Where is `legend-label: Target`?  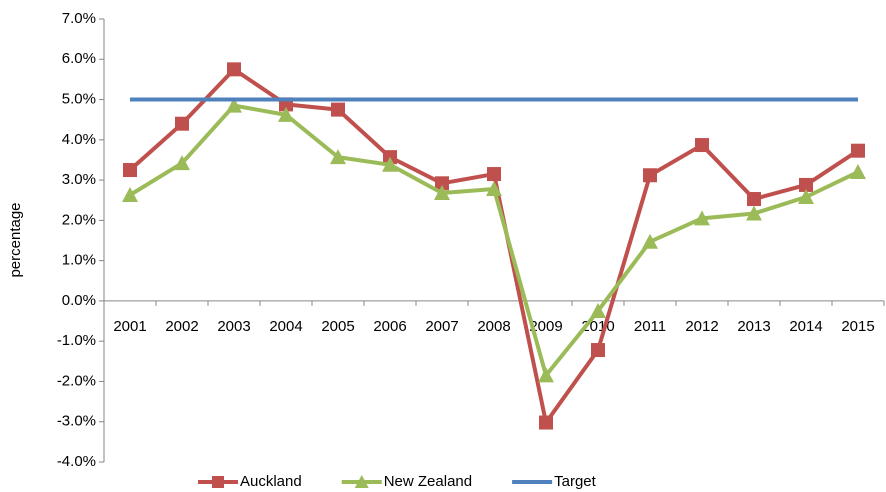
legend-label: Target is located at coordinates (575, 481).